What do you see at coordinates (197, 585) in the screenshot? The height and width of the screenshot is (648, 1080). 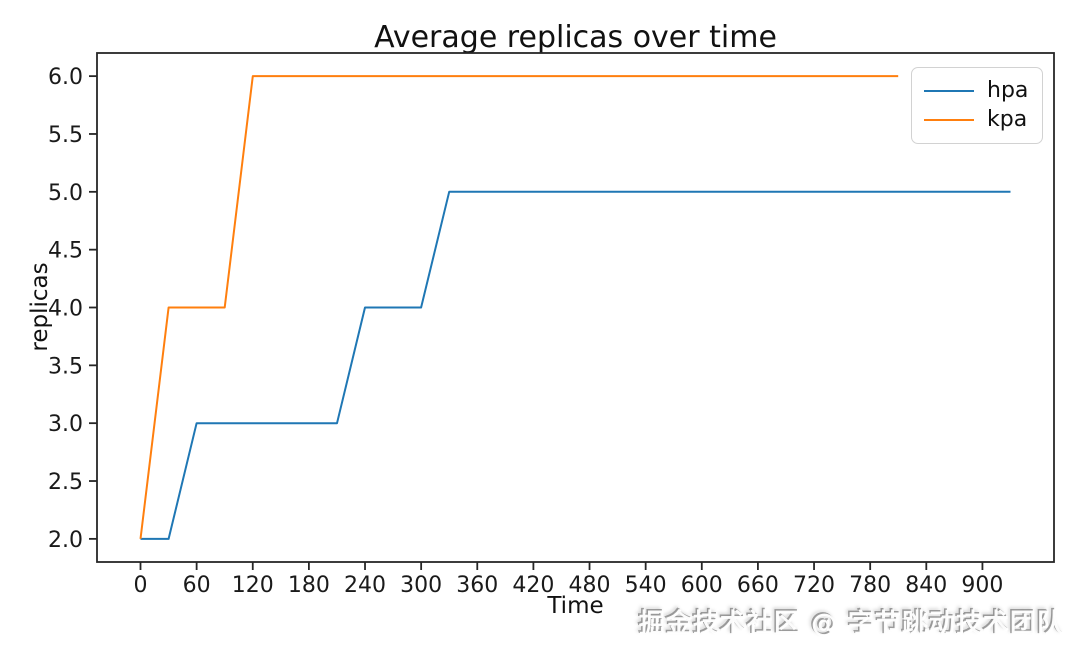 I see `x-tick-label: 60` at bounding box center [197, 585].